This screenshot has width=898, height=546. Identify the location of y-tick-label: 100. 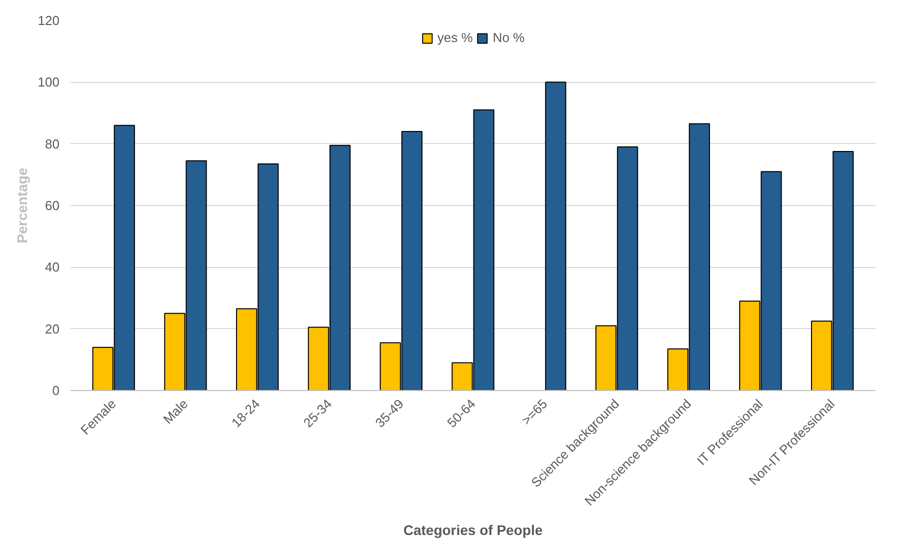
(49, 82).